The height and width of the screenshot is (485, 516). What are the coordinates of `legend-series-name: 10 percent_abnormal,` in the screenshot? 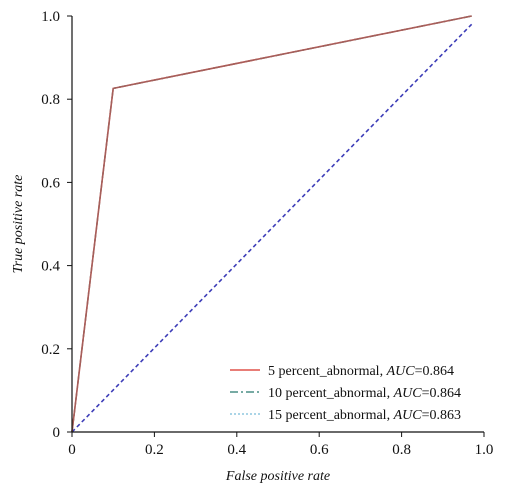 It's located at (331, 393).